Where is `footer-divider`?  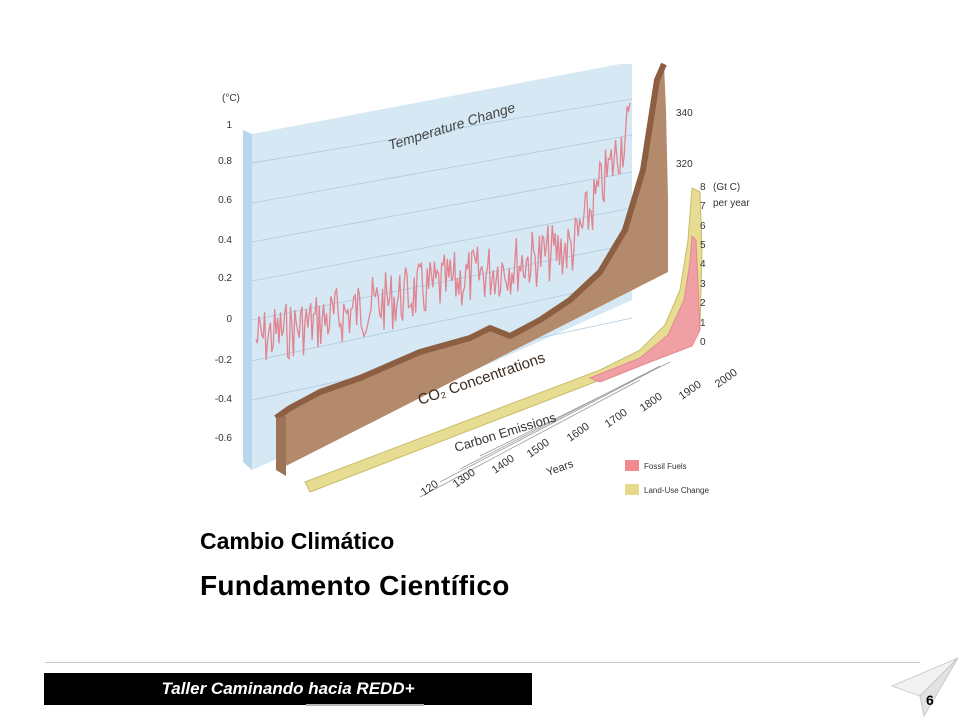
footer-divider is located at coordinates (482, 662).